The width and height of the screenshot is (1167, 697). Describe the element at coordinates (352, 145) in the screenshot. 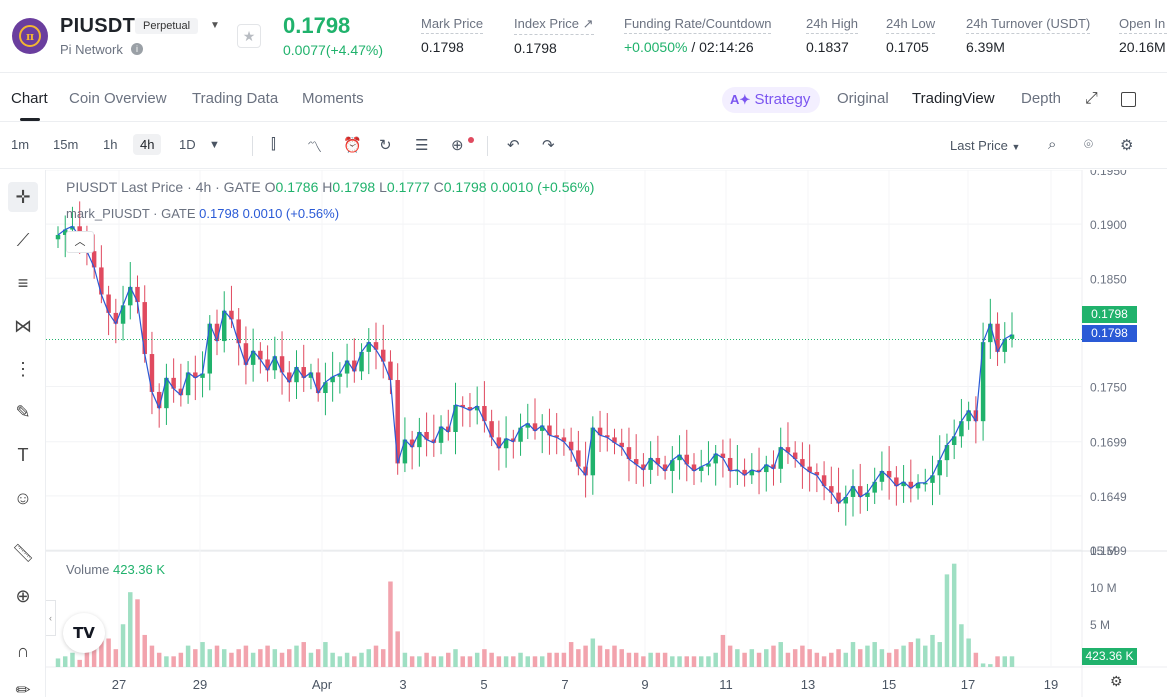

I see `alert-icon: ⏰` at that location.